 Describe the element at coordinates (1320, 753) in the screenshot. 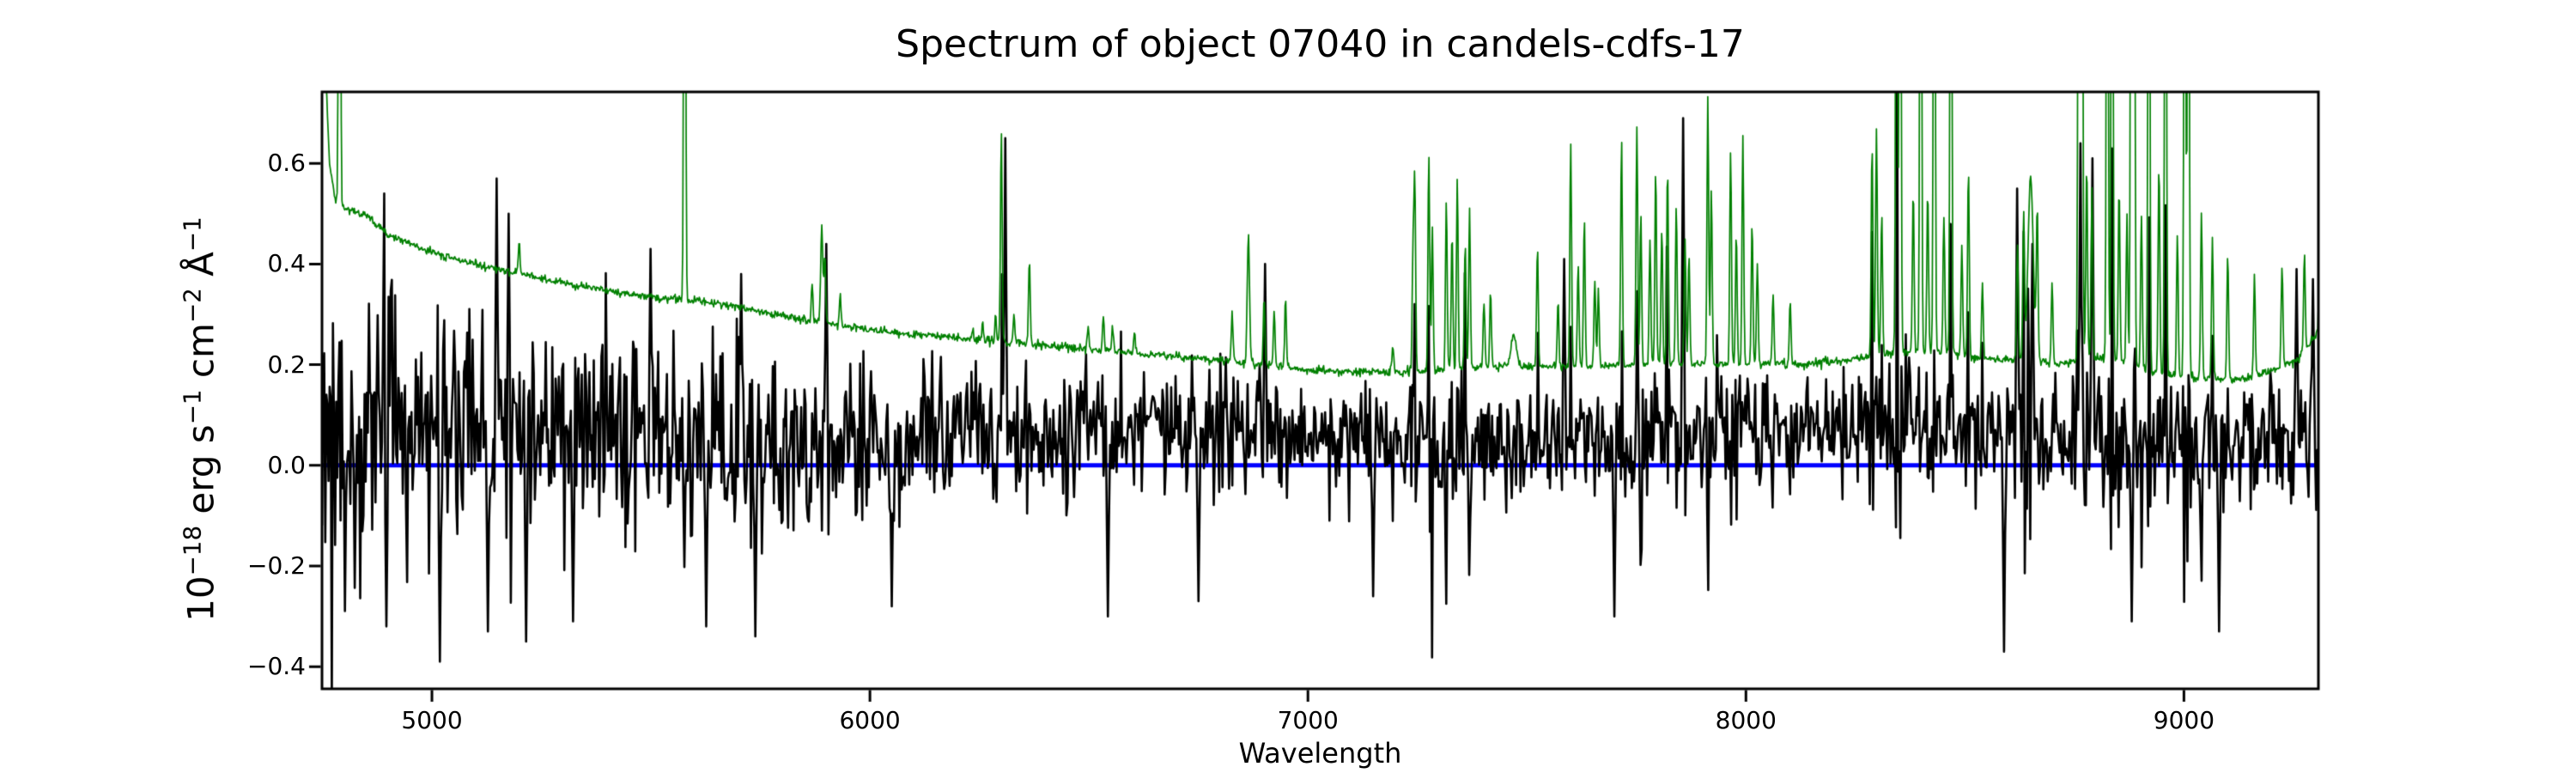

I see `x-axis-label: Wavelength` at that location.